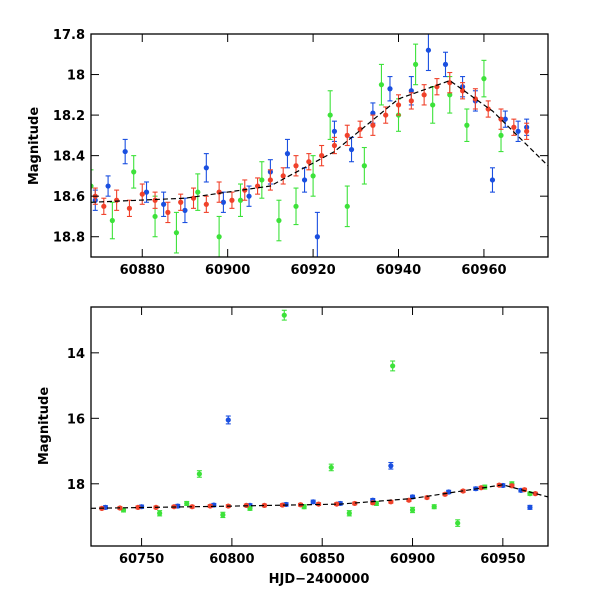 The width and height of the screenshot is (600, 600). Describe the element at coordinates (412, 559) in the screenshot. I see `bottom-x-tick-label: 60900` at that location.